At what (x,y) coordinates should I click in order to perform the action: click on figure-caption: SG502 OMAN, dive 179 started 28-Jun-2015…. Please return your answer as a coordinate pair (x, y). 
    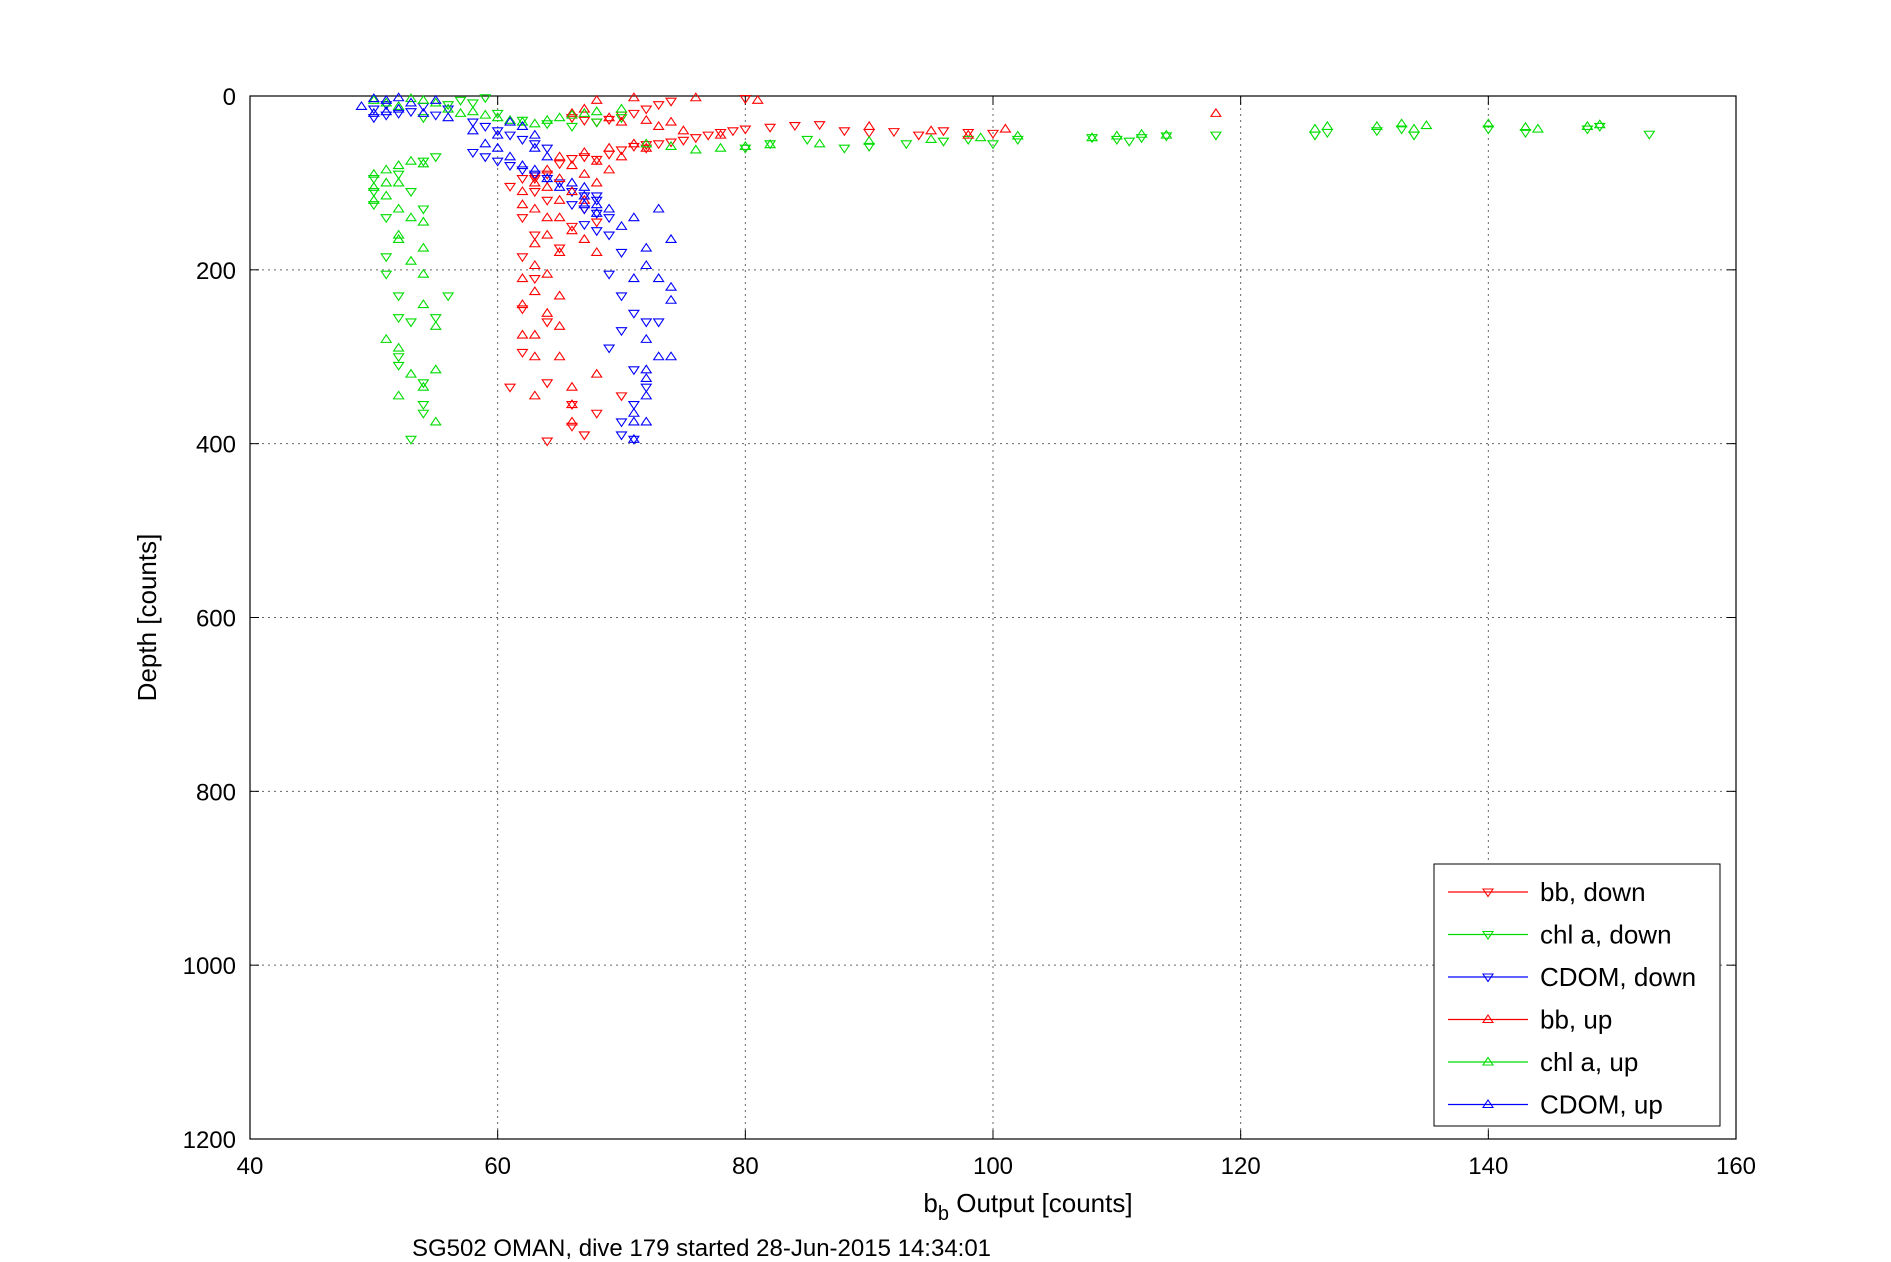
    Looking at the image, I should click on (701, 1248).